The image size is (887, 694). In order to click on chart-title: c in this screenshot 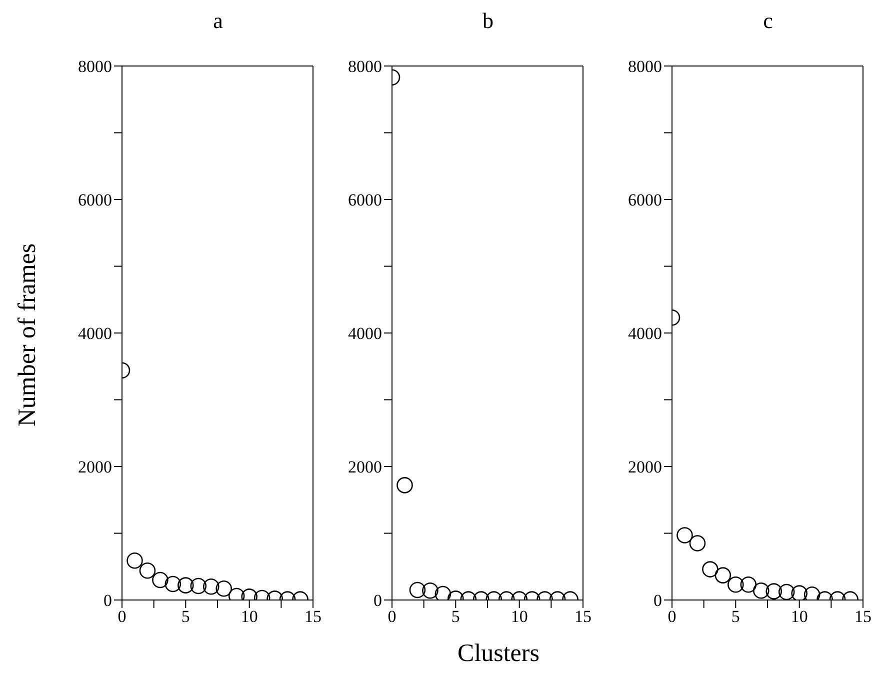, I will do `click(768, 21)`.